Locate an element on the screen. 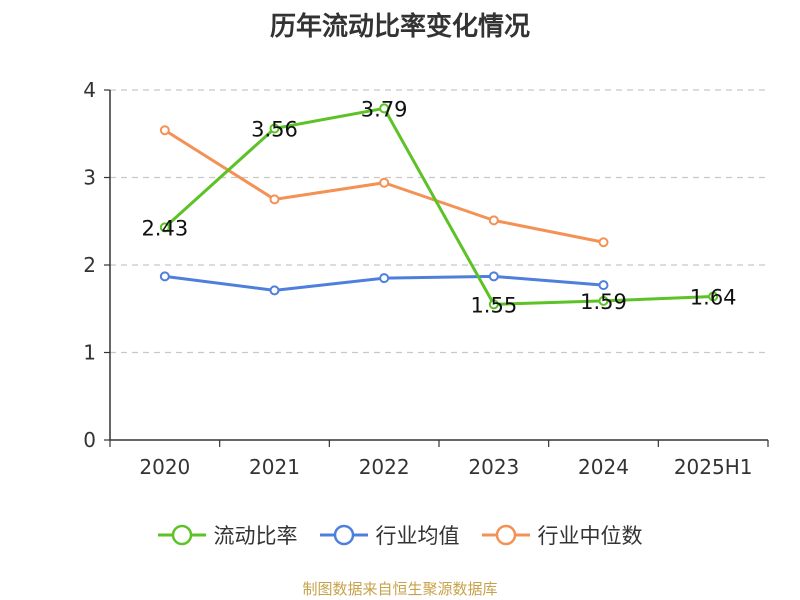 The image size is (800, 600). legend-label: 流动比率 is located at coordinates (255, 536).